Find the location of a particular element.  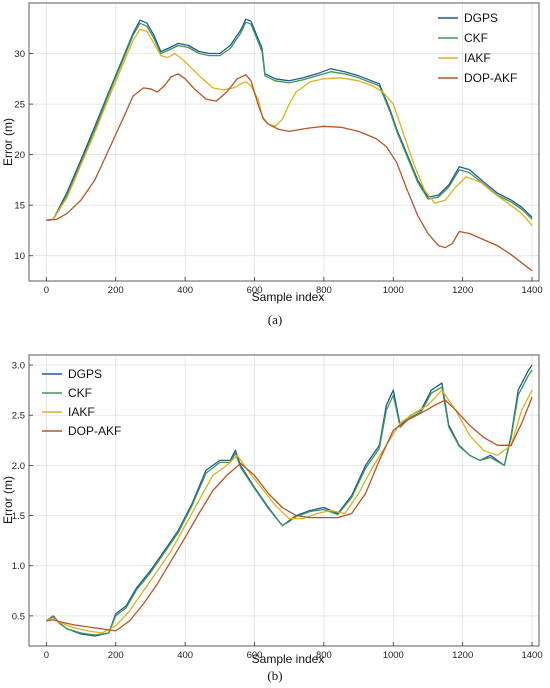

y-tick-label: 0.5 is located at coordinates (18, 616).